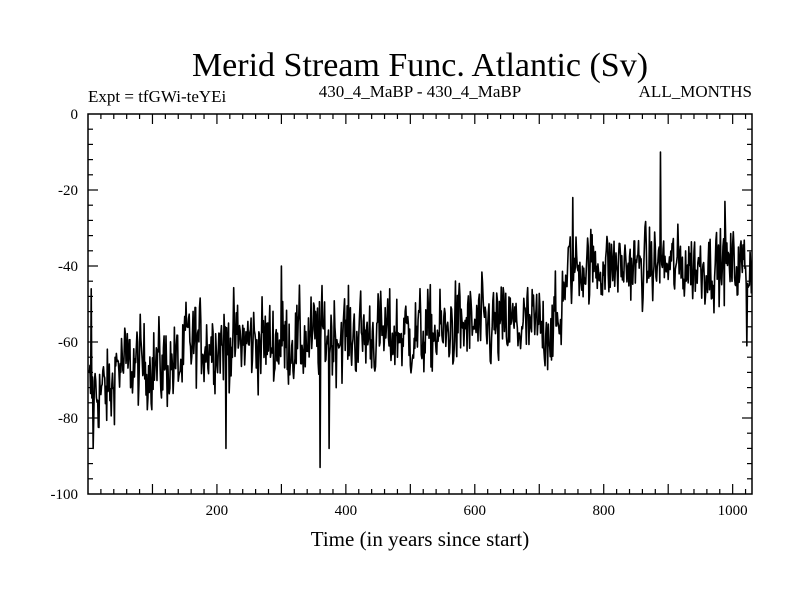  Describe the element at coordinates (157, 96) in the screenshot. I see `chart-subtitle-left: Expt = tfGWi-teYEi` at that location.